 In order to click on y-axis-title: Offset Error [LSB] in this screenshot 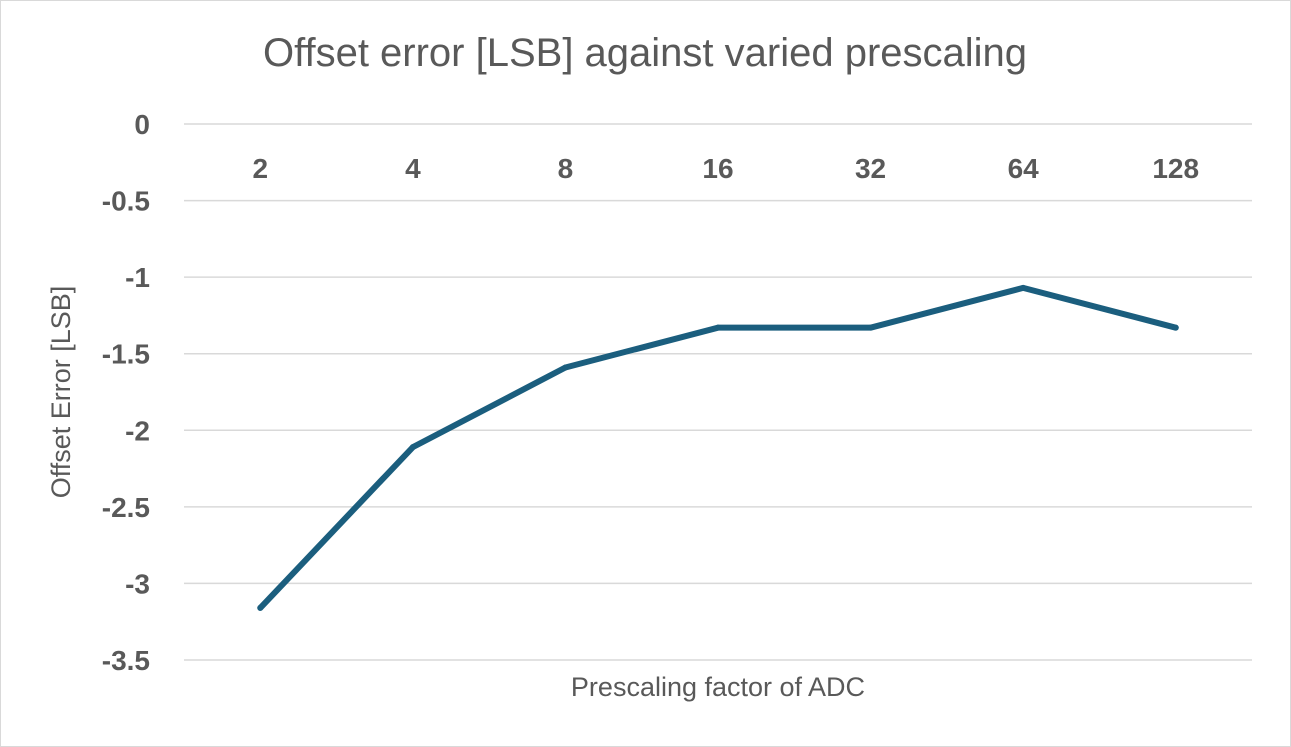, I will do `click(61, 392)`.